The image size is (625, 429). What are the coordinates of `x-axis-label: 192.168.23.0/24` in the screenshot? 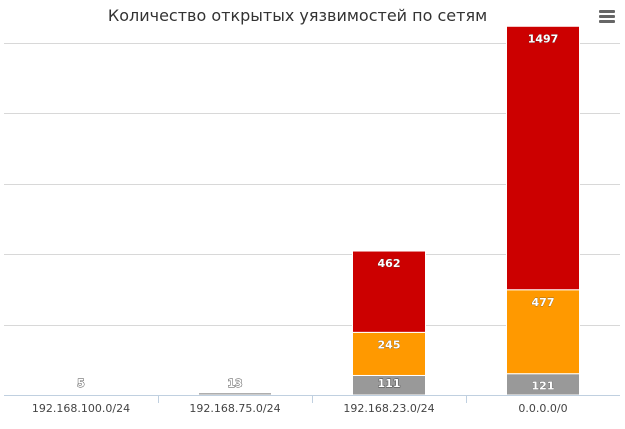 It's located at (388, 408).